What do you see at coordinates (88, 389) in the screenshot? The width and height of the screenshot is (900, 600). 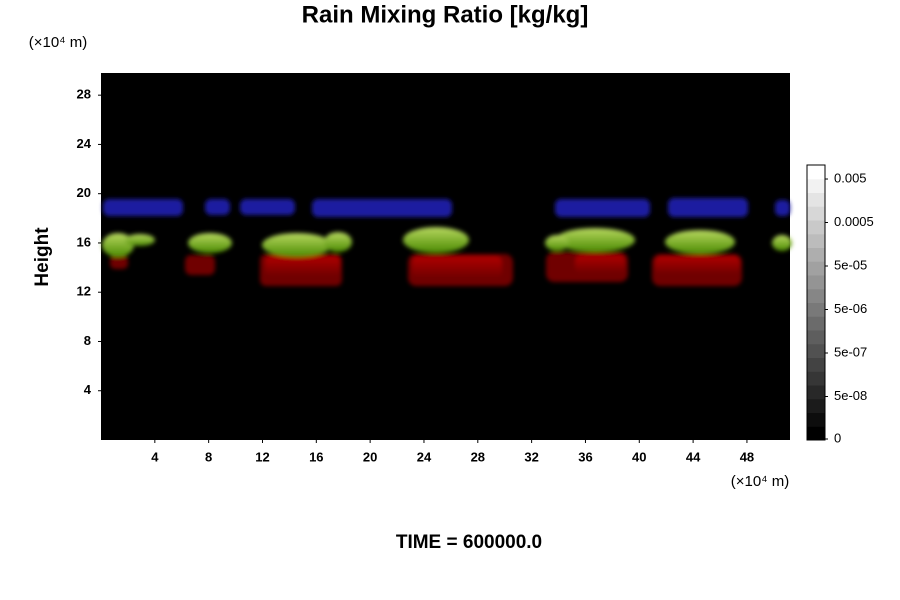 I see `y-tick-label: 4` at bounding box center [88, 389].